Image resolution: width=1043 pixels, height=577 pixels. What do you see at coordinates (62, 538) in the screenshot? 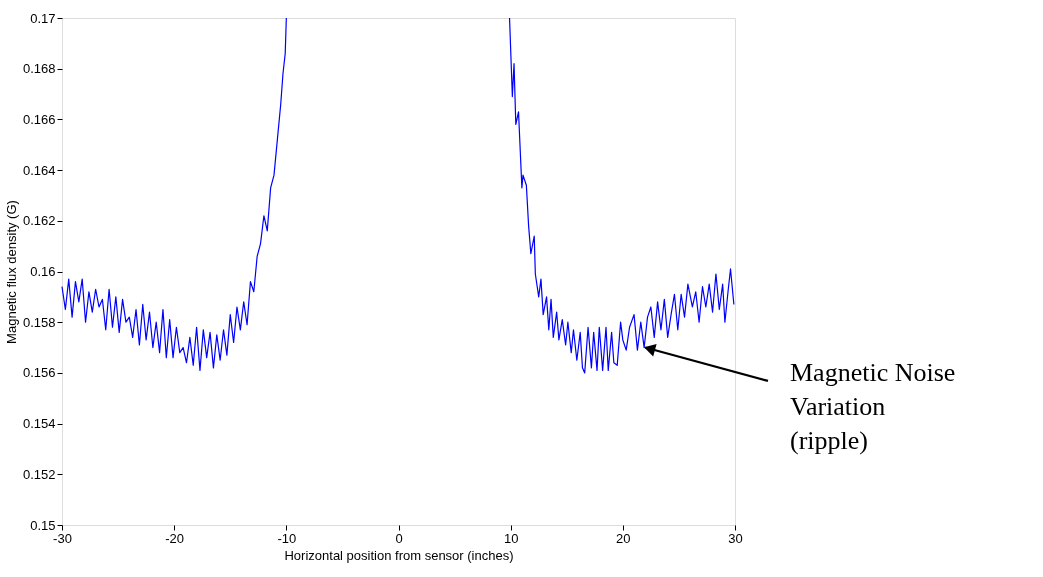
I see `x-tick-label: -30` at bounding box center [62, 538].